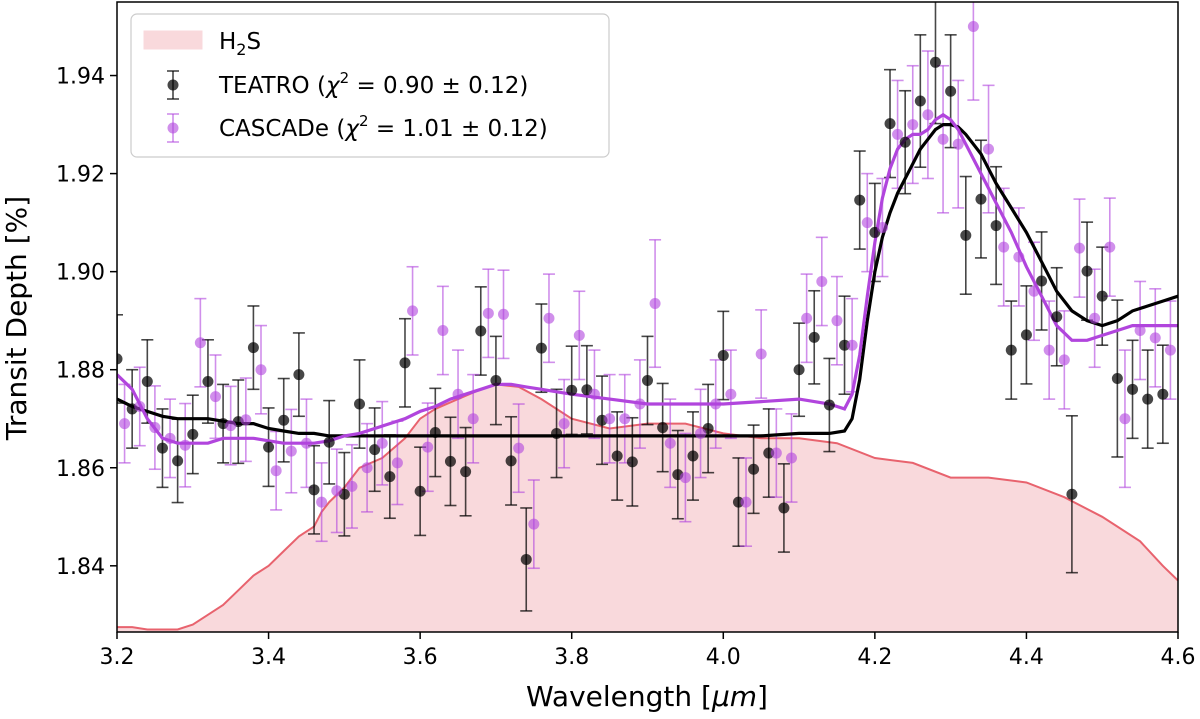  Describe the element at coordinates (80, 567) in the screenshot. I see `y-tick-label: 1.84` at that location.